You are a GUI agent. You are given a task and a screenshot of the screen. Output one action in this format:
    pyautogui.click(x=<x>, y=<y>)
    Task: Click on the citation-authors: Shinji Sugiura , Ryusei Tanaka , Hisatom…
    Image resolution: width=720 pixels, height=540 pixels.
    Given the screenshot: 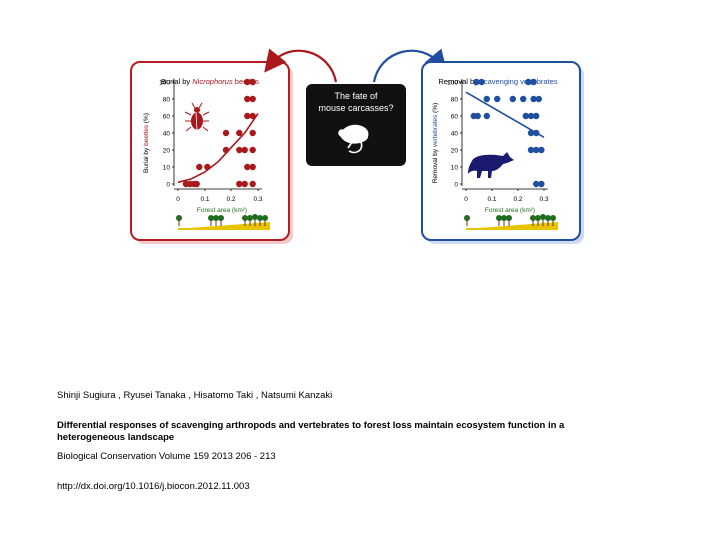 What is the action you would take?
    pyautogui.click(x=195, y=395)
    